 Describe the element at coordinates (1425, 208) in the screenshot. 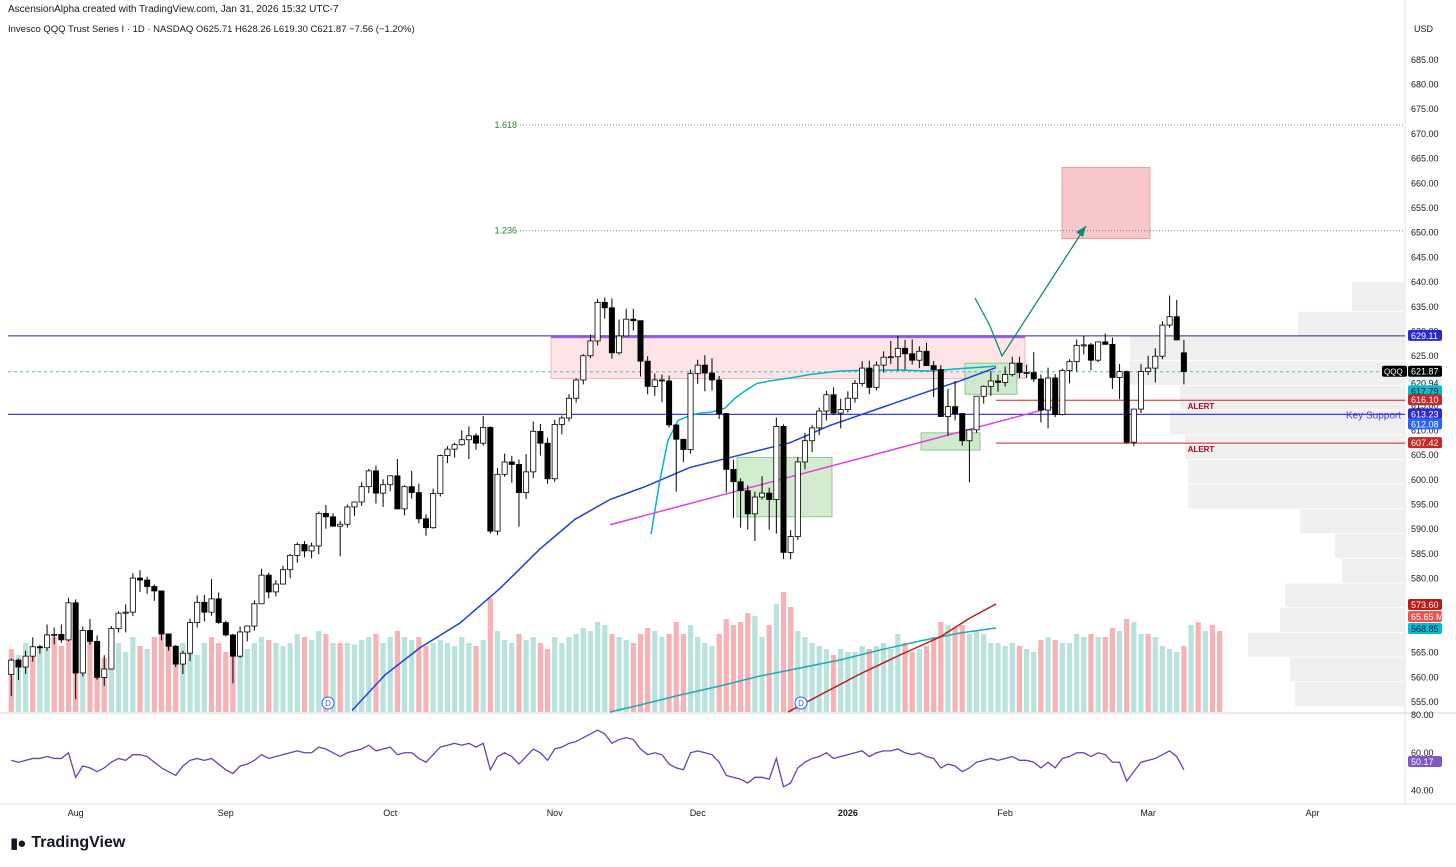

I see `price-axis-tick: 655.00` at that location.